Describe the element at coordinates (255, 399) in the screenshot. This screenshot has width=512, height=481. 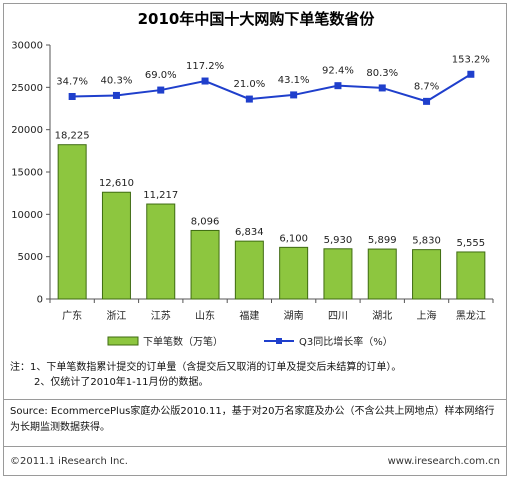
I see `separator-top` at that location.